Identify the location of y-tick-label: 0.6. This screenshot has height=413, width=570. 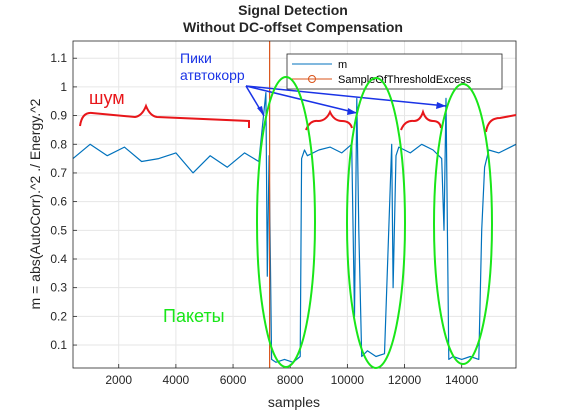
(58, 202).